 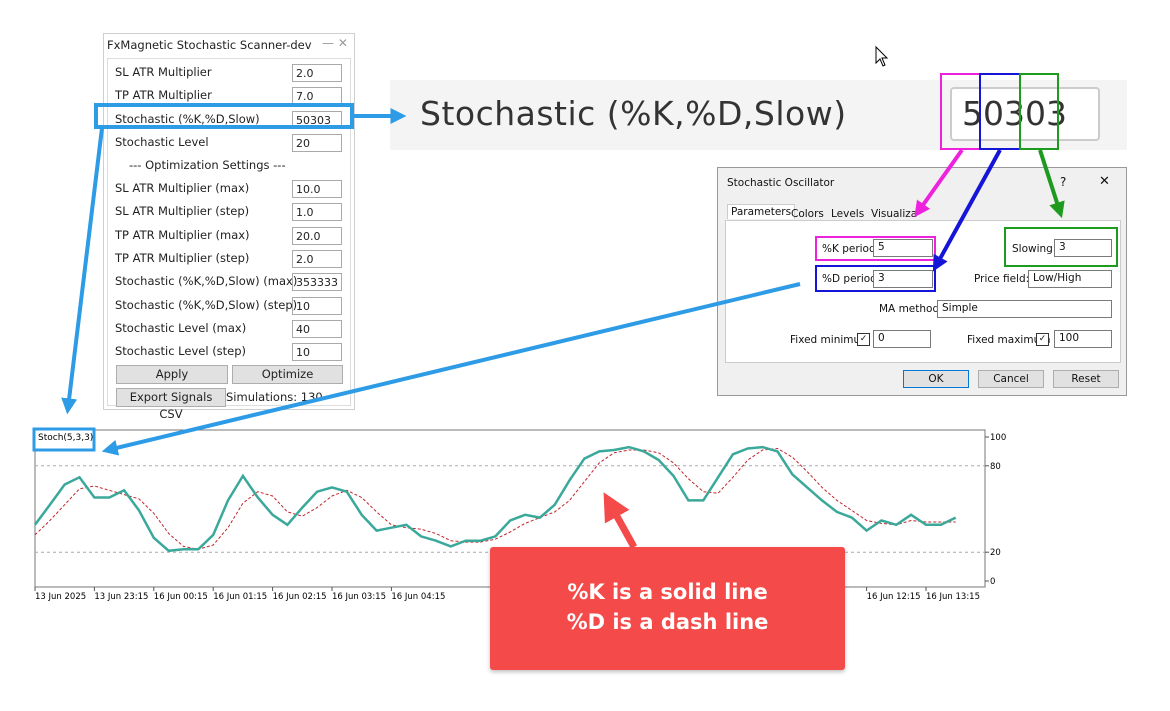 I want to click on zoom-value: 50303, so click(x=1014, y=113).